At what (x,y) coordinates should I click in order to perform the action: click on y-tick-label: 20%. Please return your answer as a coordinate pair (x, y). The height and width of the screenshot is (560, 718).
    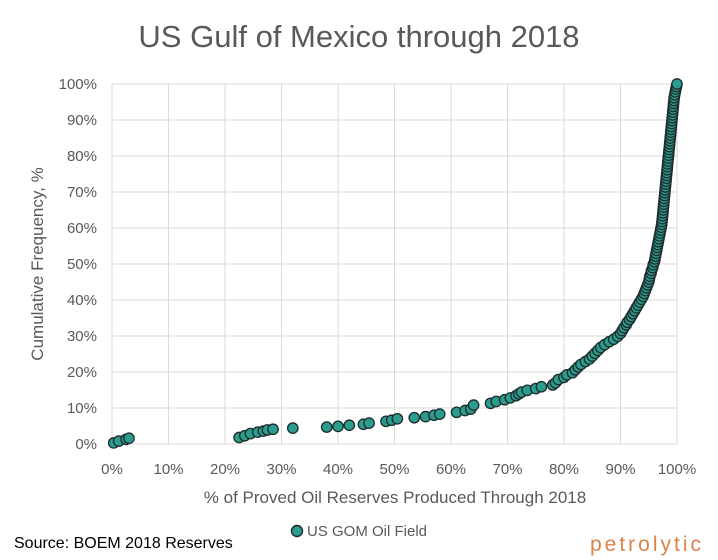
    Looking at the image, I should click on (82, 372).